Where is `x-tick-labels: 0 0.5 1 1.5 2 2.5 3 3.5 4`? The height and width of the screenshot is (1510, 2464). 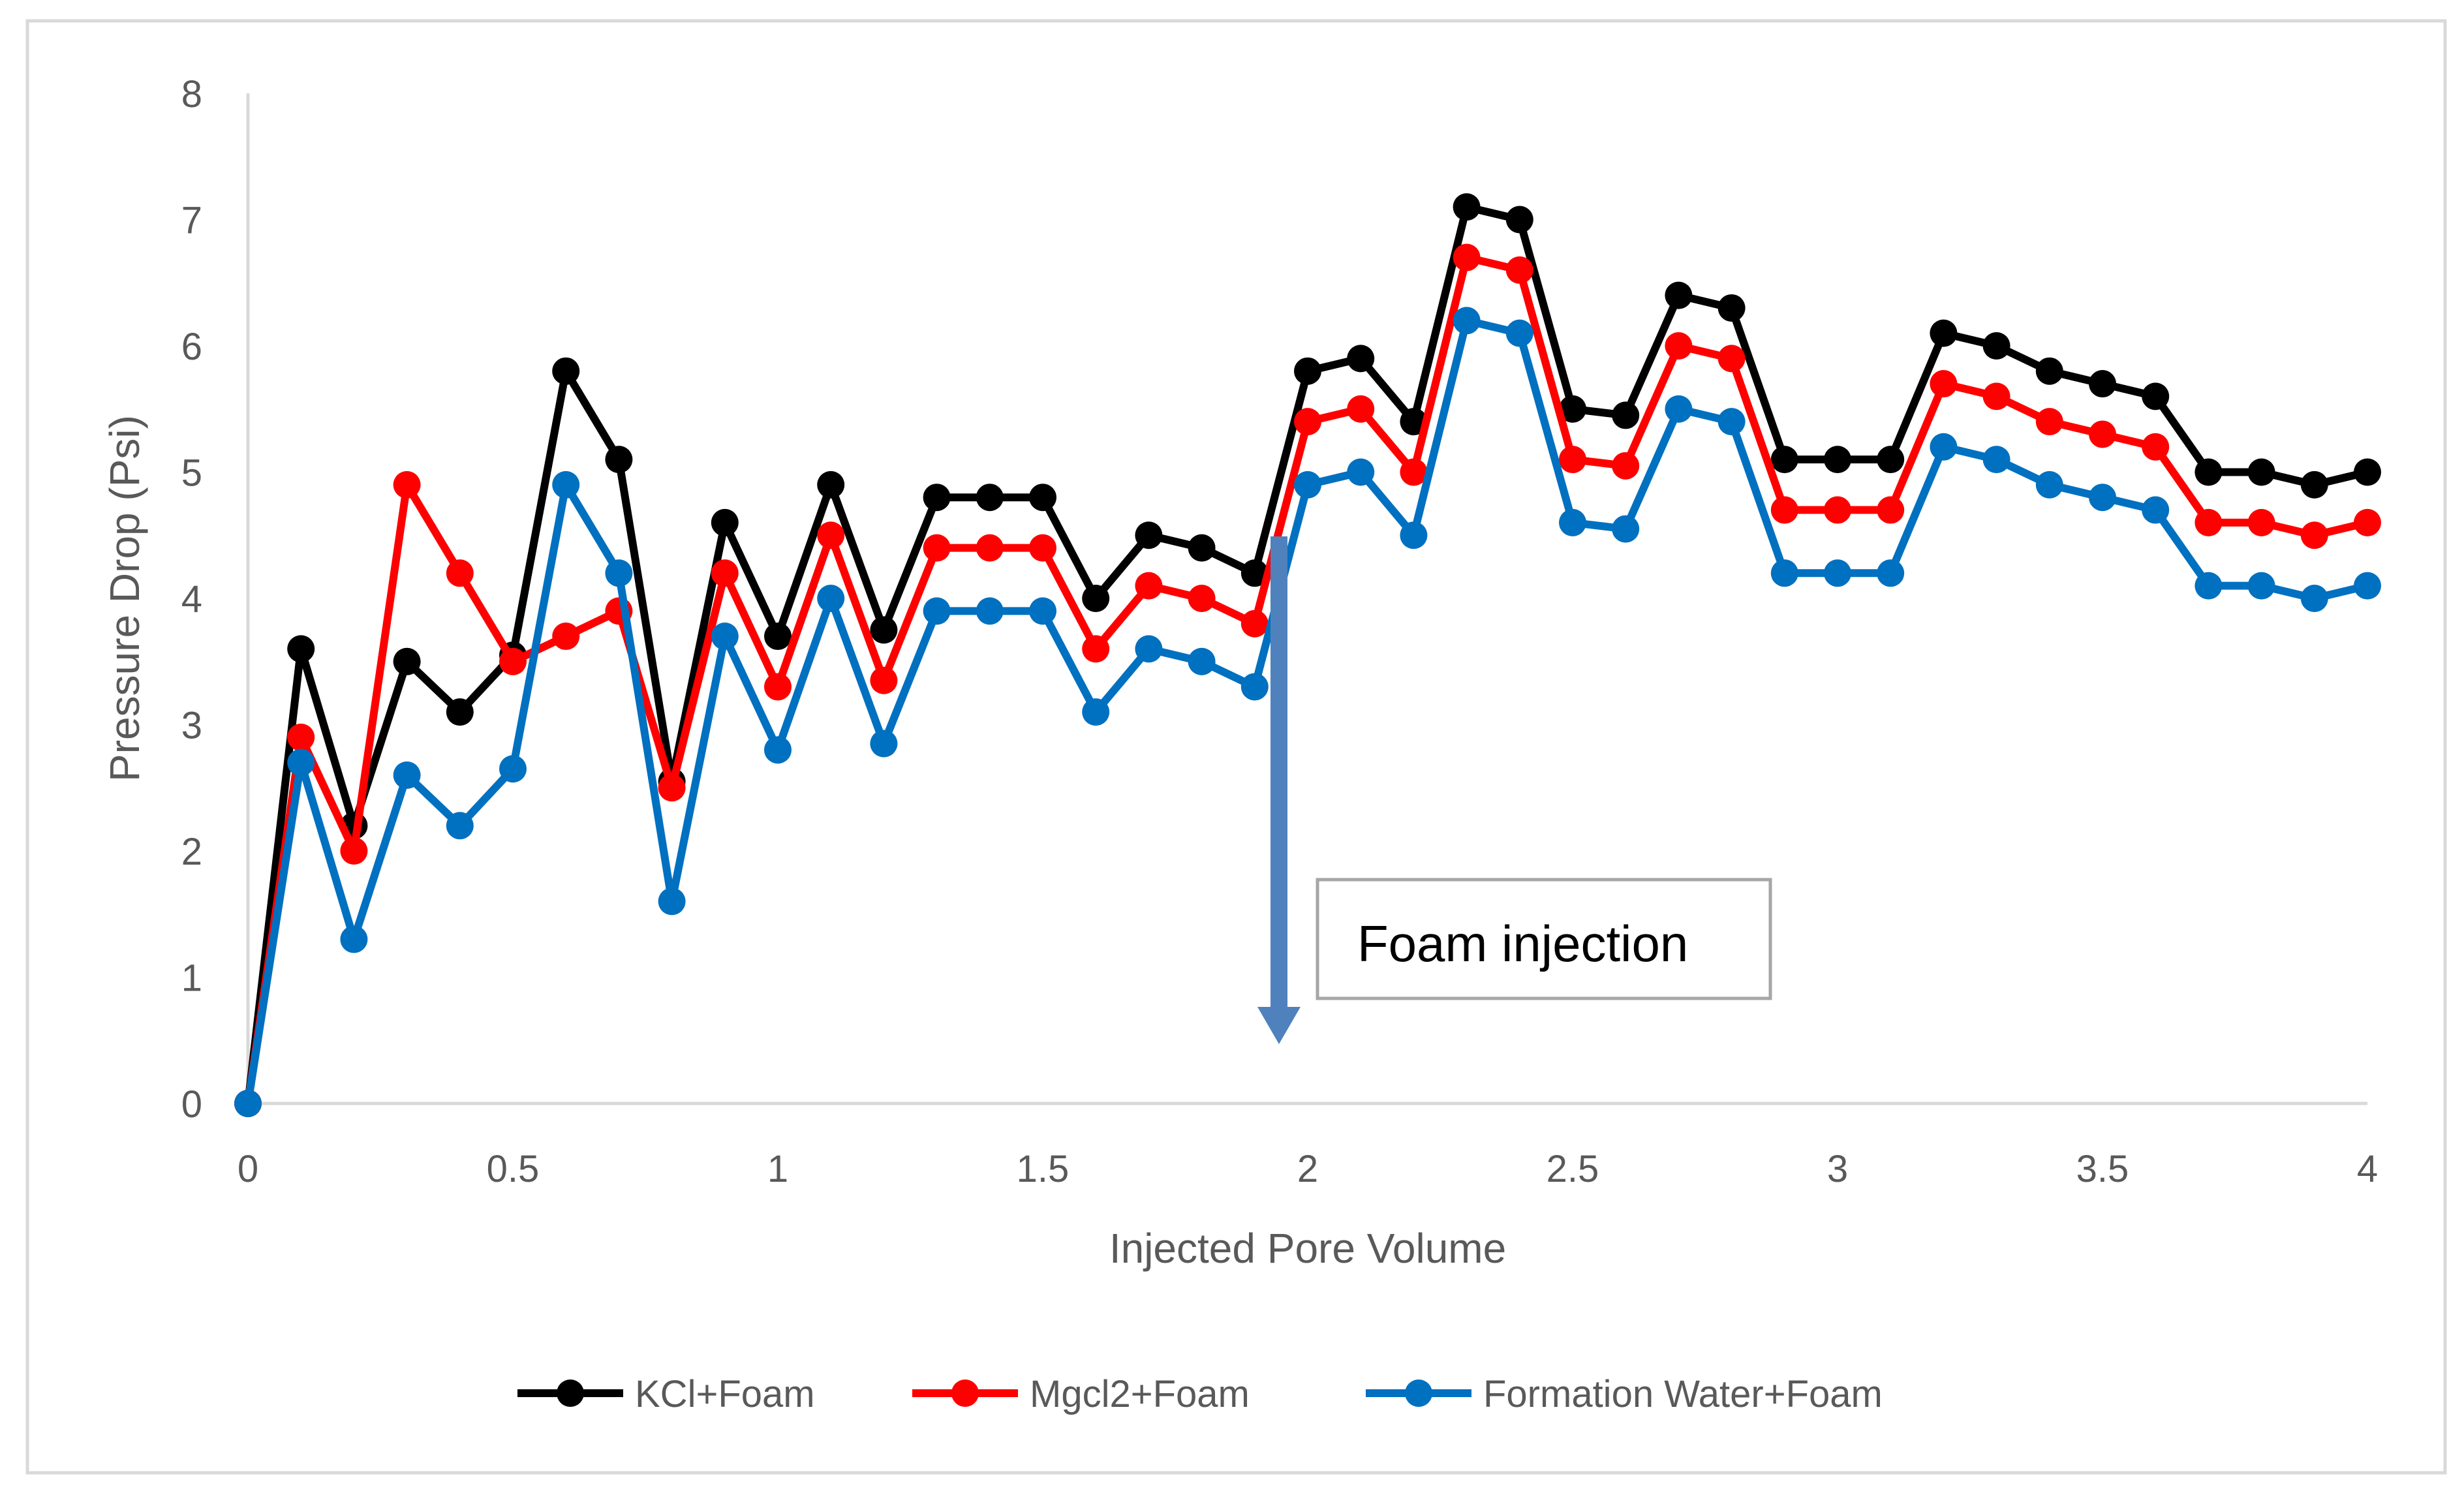 x-tick-labels: 0 0.5 1 1.5 2 2.5 3 3.5 4 is located at coordinates (1308, 1169).